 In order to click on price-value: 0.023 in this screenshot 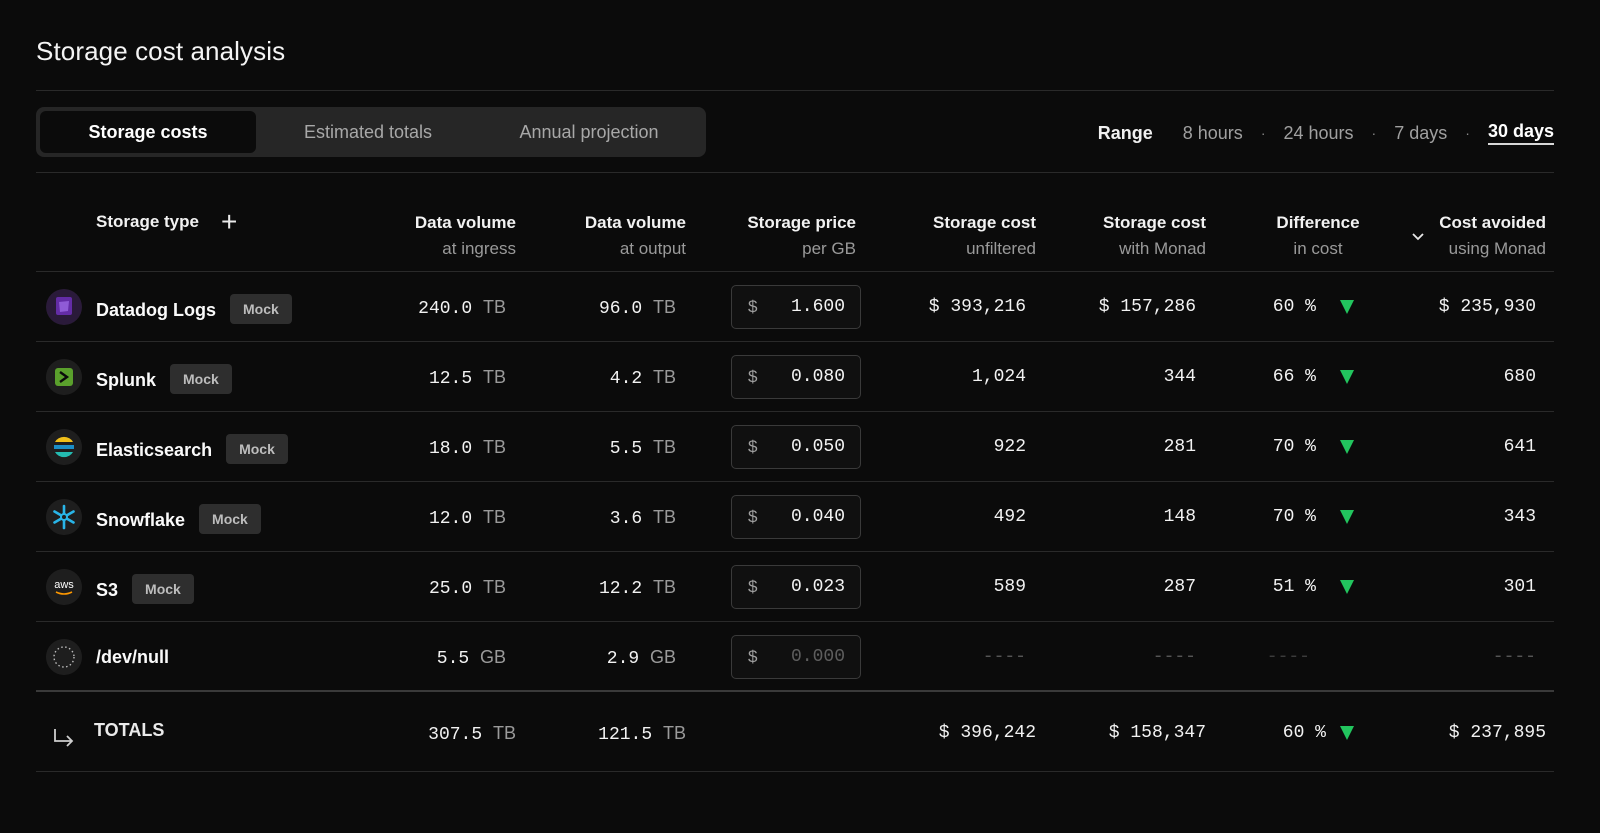, I will do `click(817, 587)`.